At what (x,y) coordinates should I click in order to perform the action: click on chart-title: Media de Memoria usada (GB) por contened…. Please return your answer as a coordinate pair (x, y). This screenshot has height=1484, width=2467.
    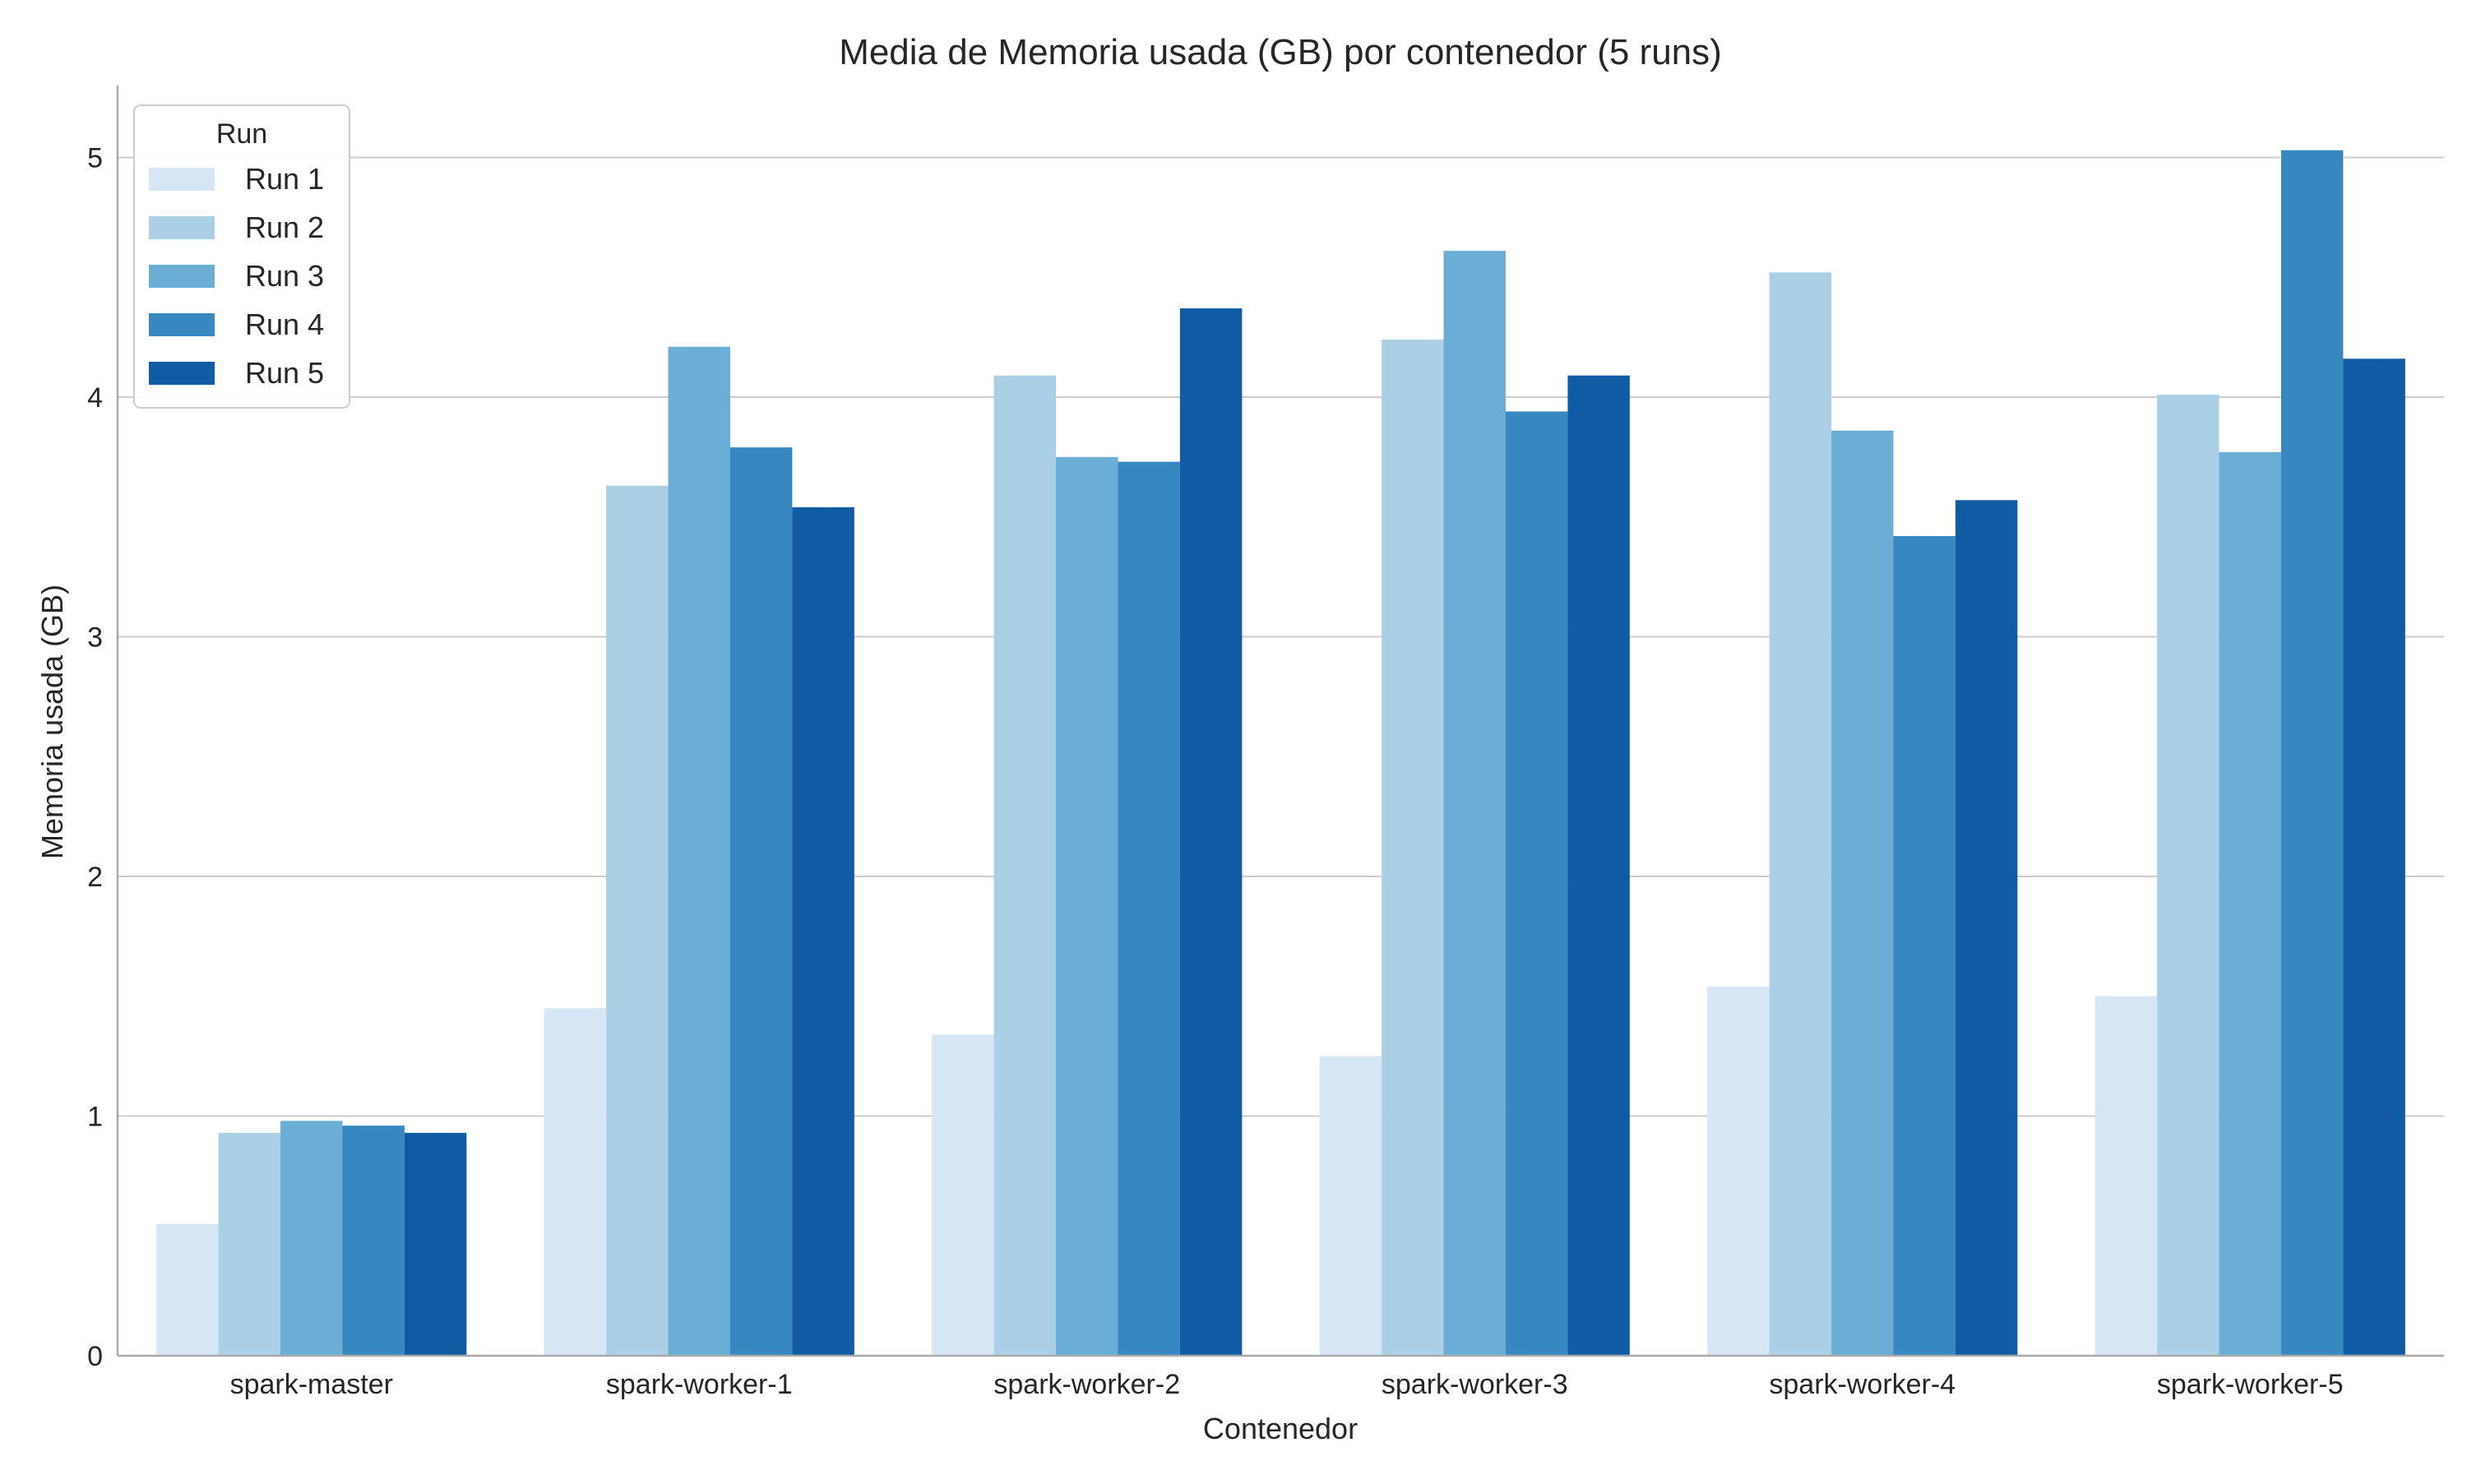
    Looking at the image, I should click on (1280, 52).